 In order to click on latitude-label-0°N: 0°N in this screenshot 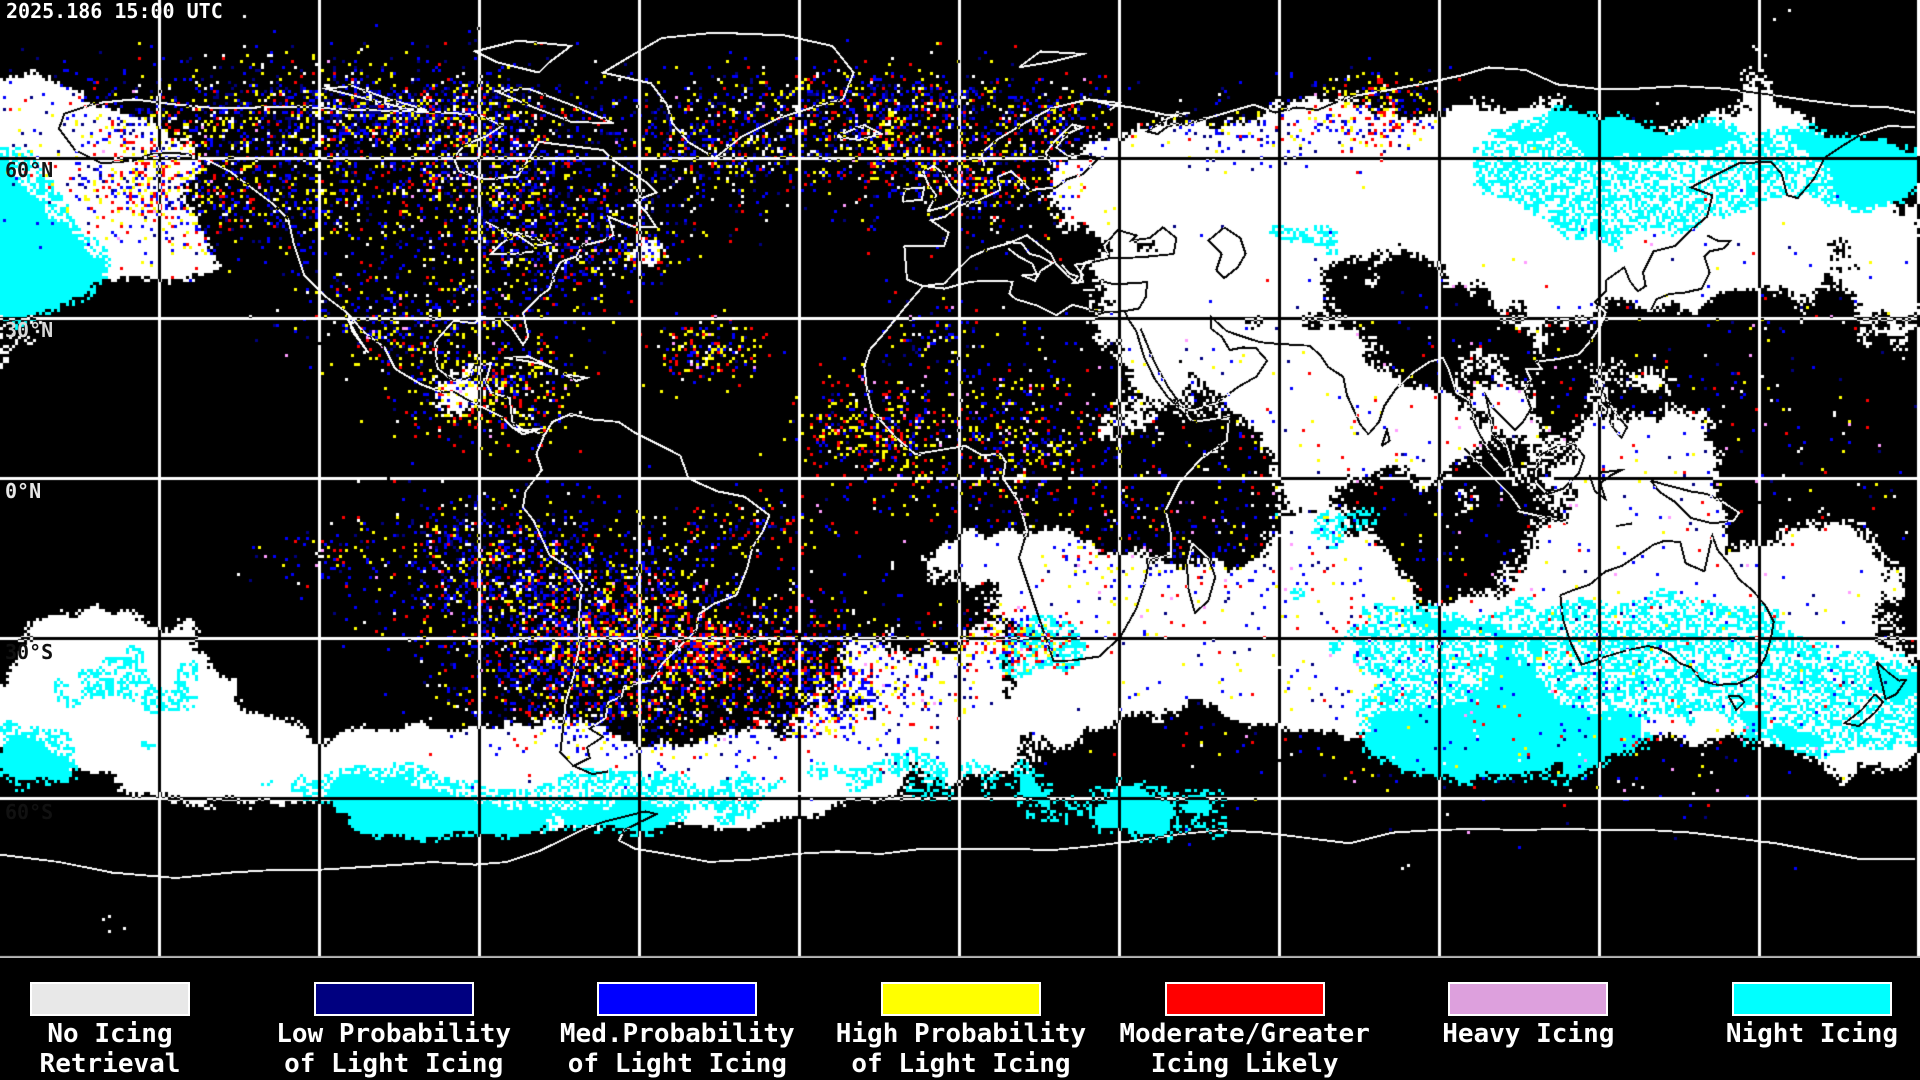, I will do `click(23, 491)`.